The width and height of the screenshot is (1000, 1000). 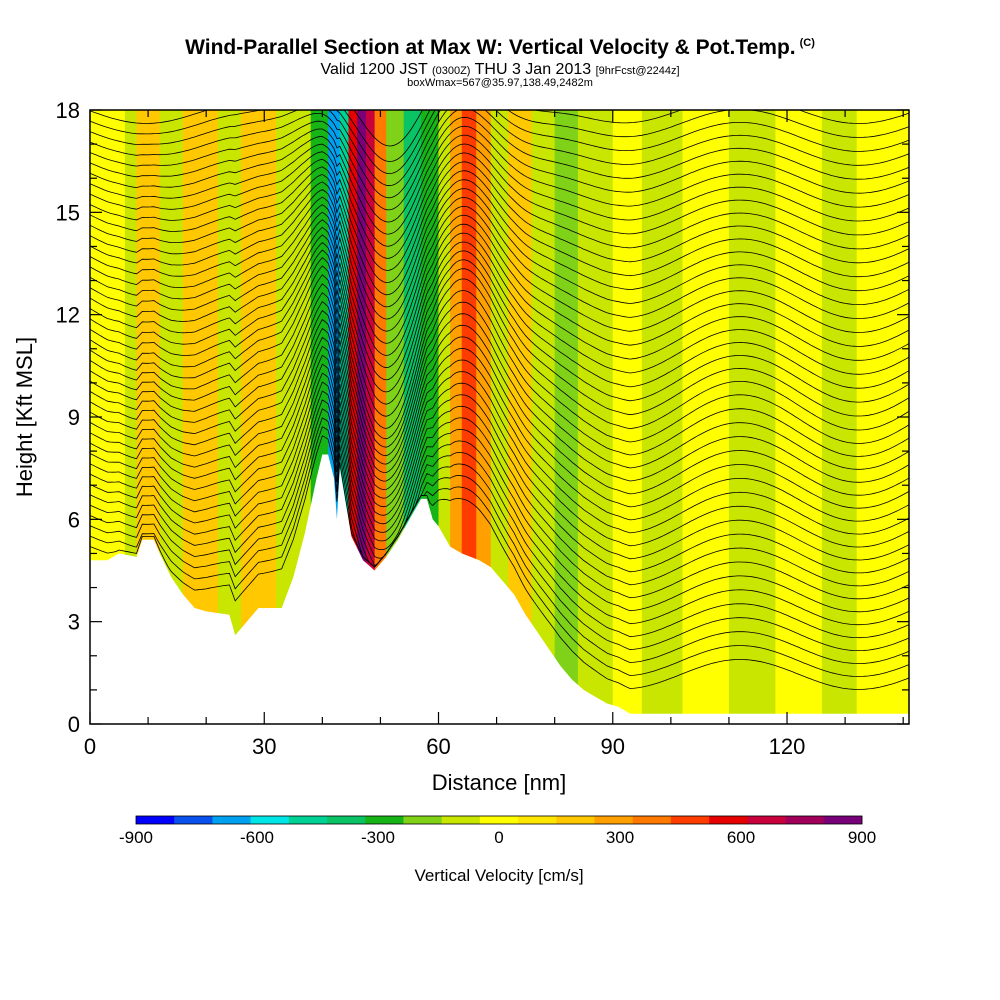 I want to click on colorbar: -900 -600 -300 0 300 600 900, so click(x=497, y=831).